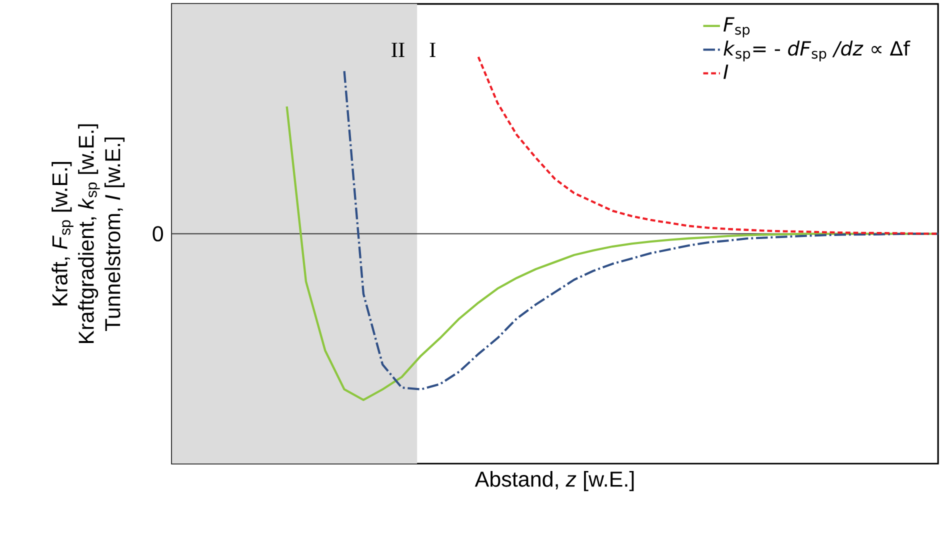  I want to click on text: I, so click(433, 49).